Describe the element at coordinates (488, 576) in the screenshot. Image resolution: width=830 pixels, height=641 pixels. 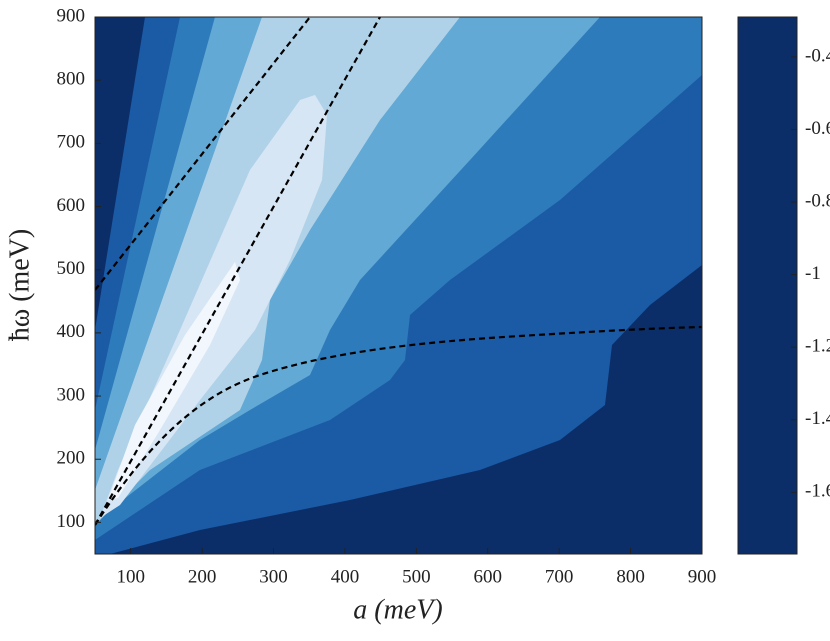
I see `x-tick-label: 600` at that location.